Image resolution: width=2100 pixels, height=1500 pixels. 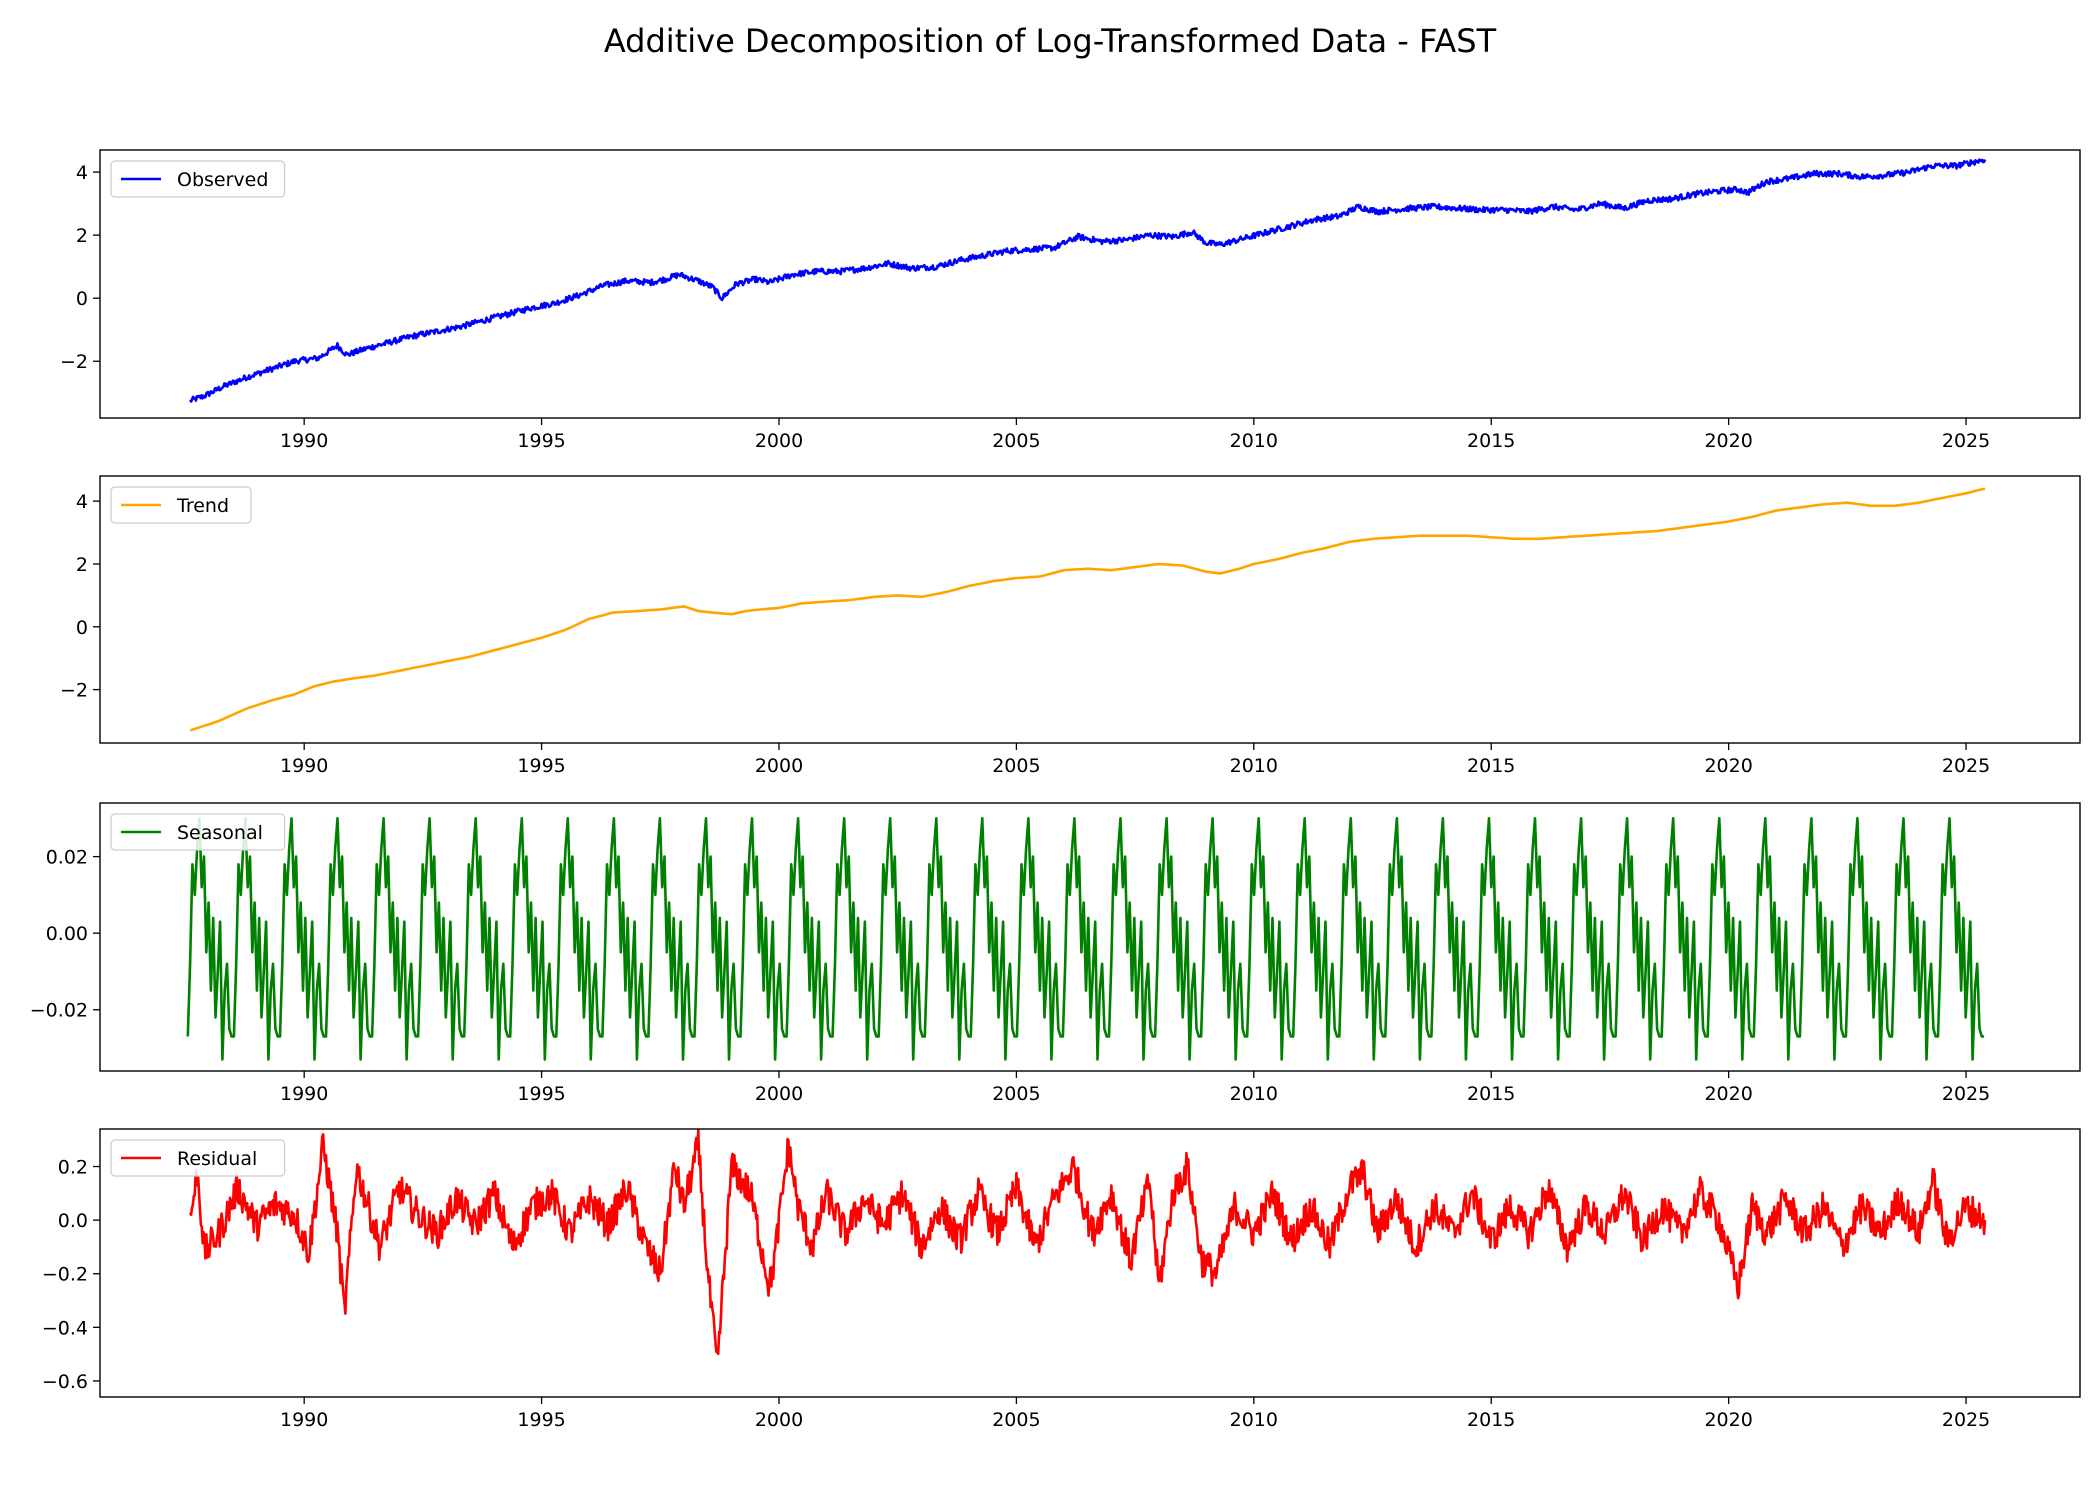 I want to click on trend-xtick-label: 2015, so click(x=1491, y=766).